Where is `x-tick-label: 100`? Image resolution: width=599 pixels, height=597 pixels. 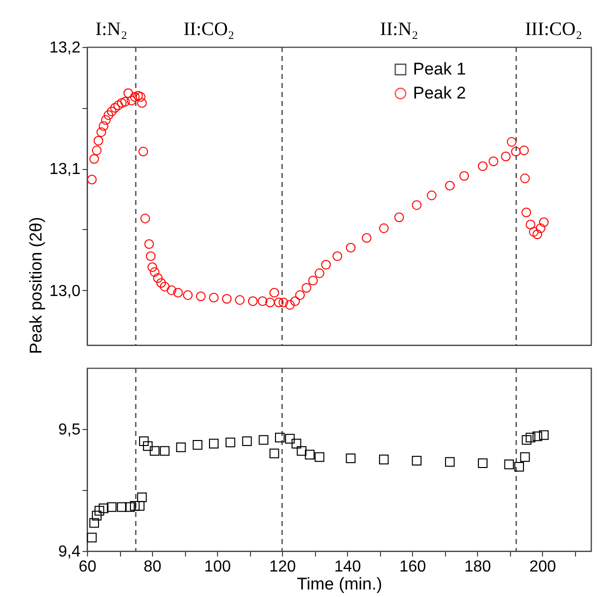 x-tick-label: 100 is located at coordinates (218, 567).